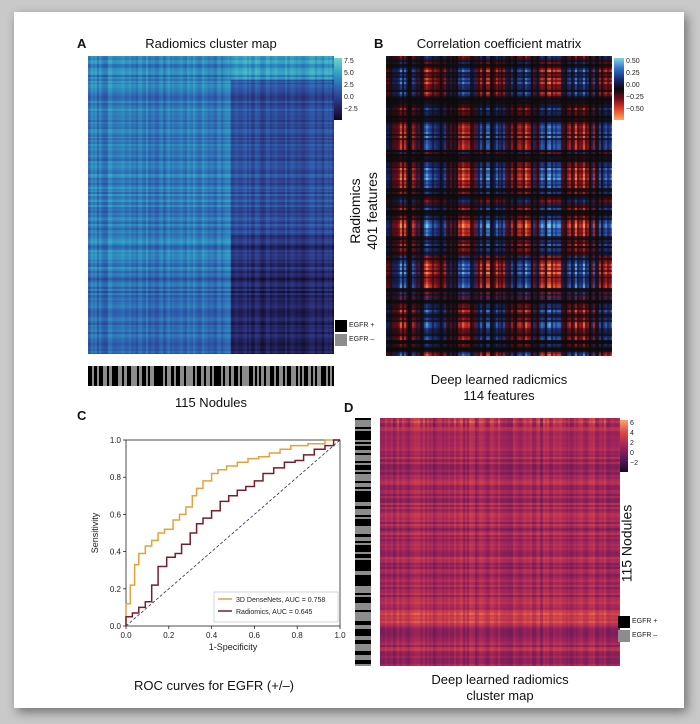  Describe the element at coordinates (349, 61) in the screenshot. I see `panel-a-tick-1: 7.5` at that location.